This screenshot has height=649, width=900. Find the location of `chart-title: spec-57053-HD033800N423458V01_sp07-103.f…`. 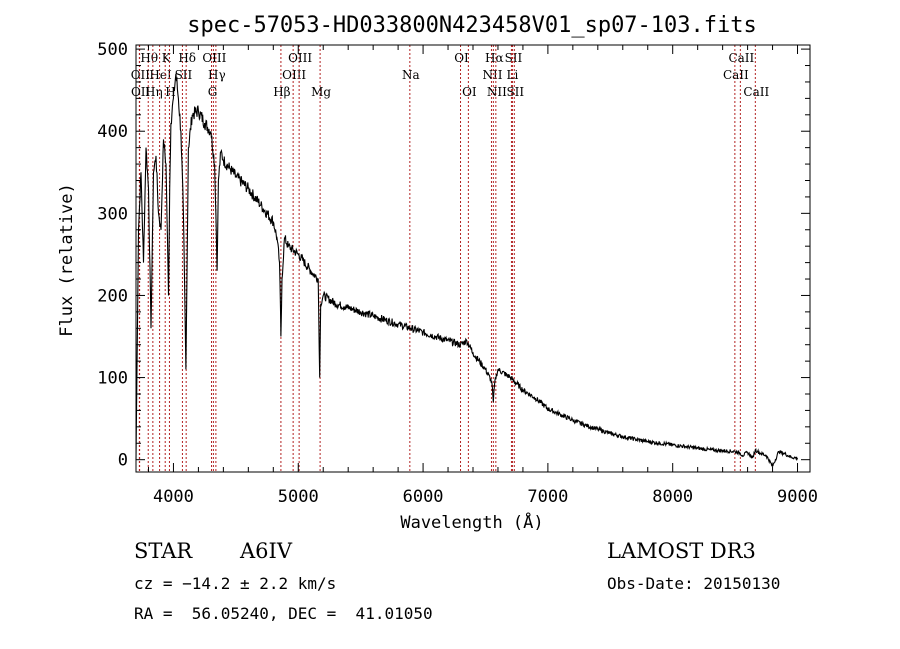

chart-title: spec-57053-HD033800N423458V01_sp07-103.f… is located at coordinates (472, 25).